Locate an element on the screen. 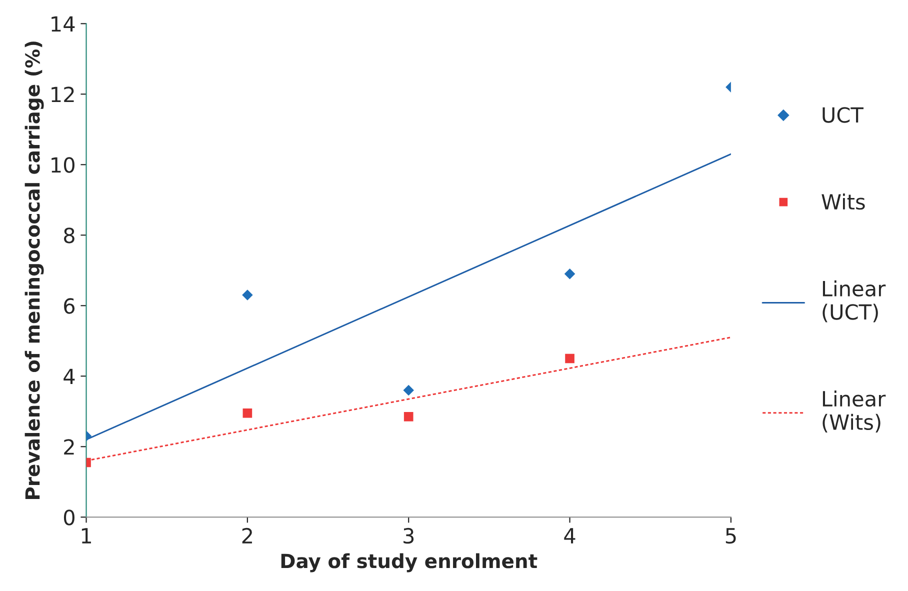  x-tick-label: 2 is located at coordinates (247, 536).